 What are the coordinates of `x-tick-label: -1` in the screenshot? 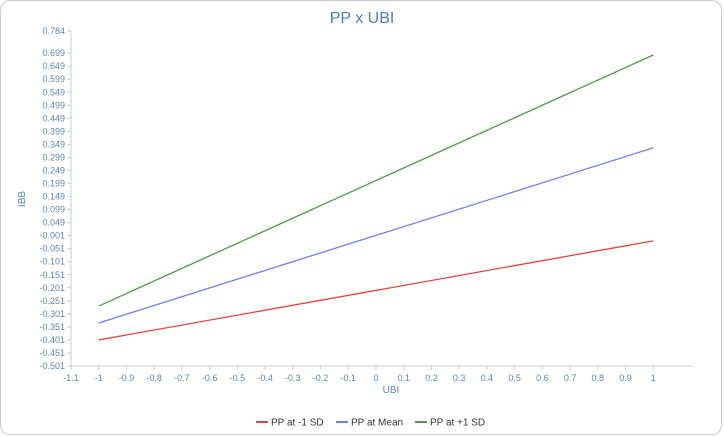 It's located at (99, 378).